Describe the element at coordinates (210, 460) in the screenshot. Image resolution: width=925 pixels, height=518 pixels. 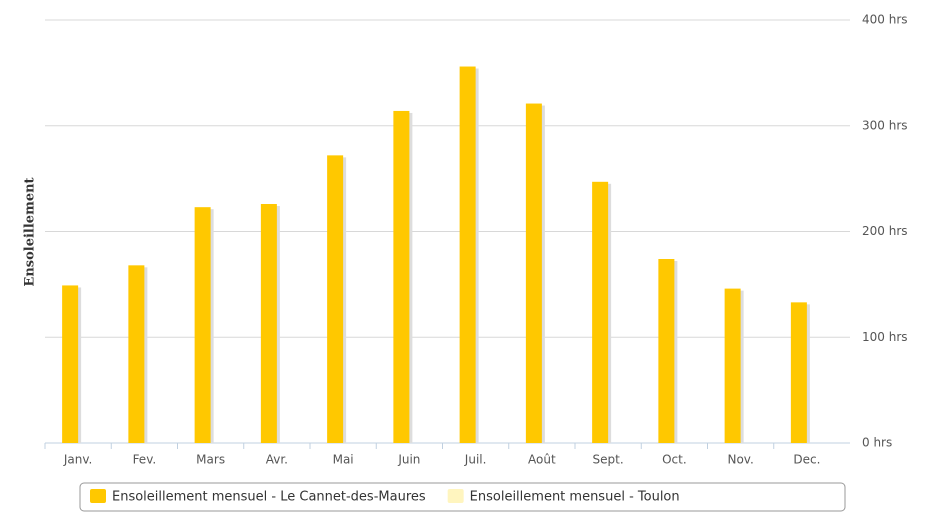
I see `x-tick-label: Mars` at that location.